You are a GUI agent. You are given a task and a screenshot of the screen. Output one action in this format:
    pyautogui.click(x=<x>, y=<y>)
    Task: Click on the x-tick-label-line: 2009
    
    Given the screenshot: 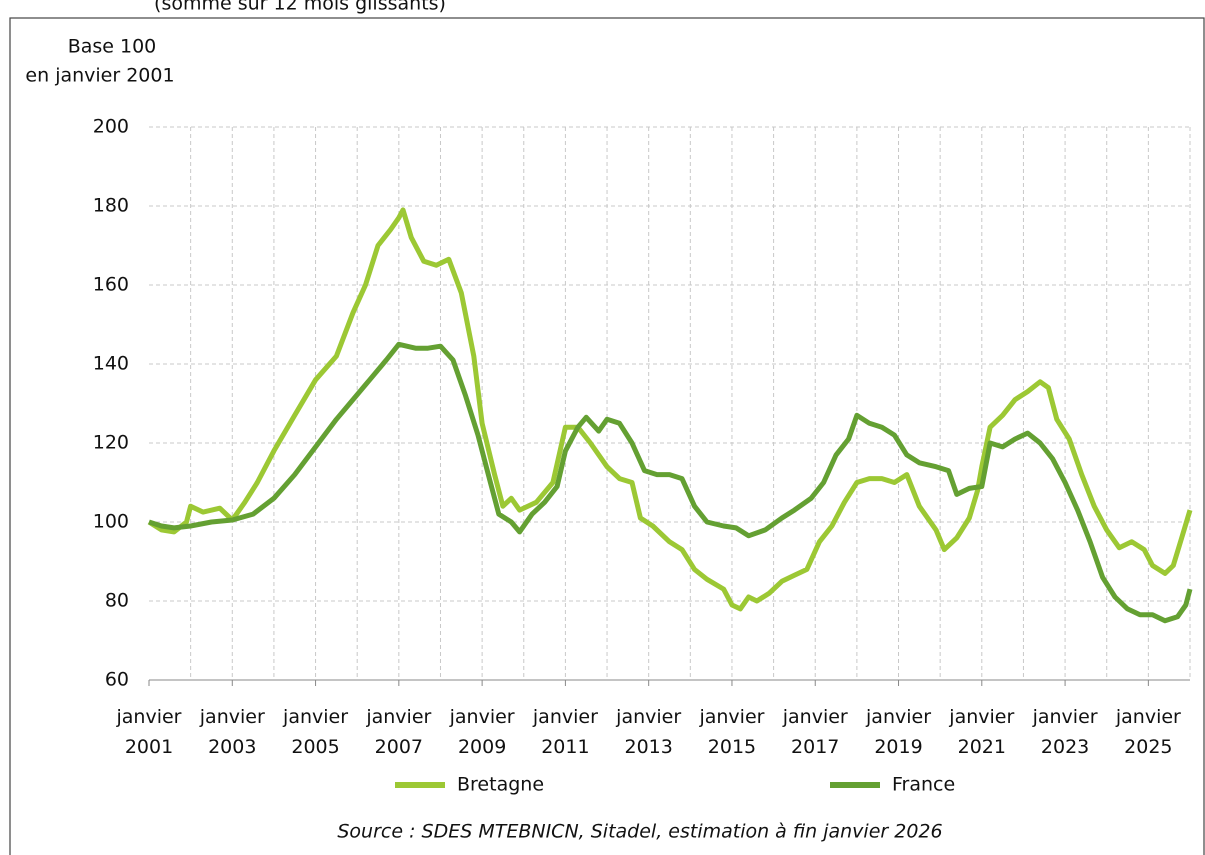 What is the action you would take?
    pyautogui.click(x=482, y=747)
    